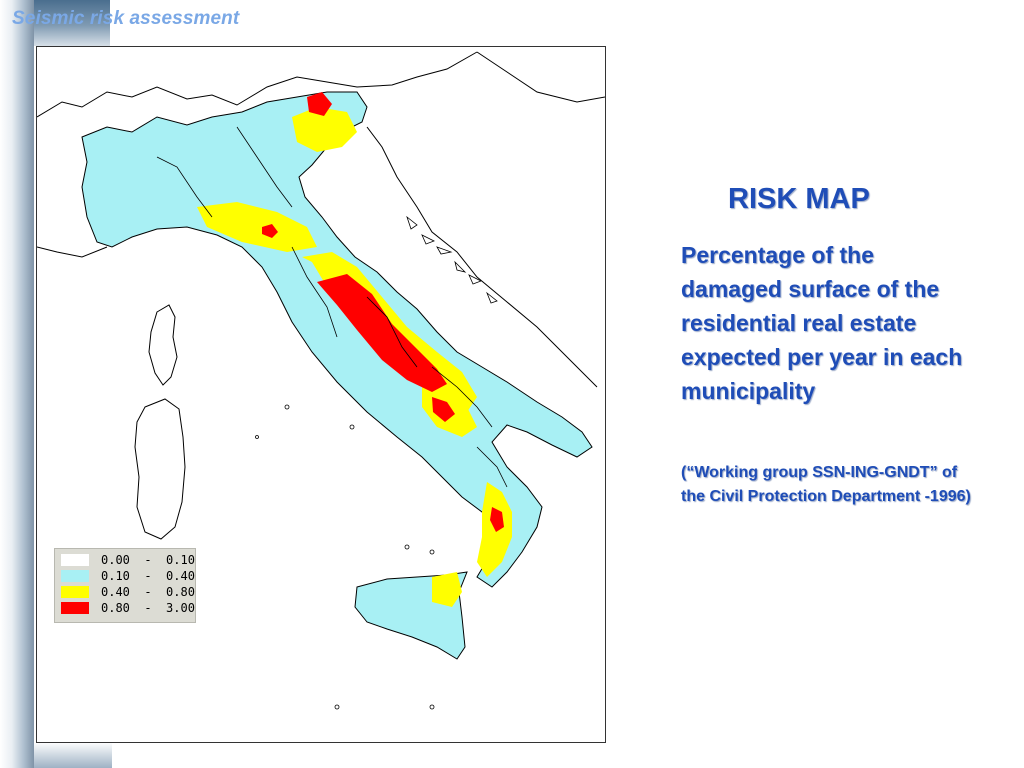 The image size is (1024, 768). Describe the element at coordinates (163, 345) in the screenshot. I see `corsica-outline` at that location.